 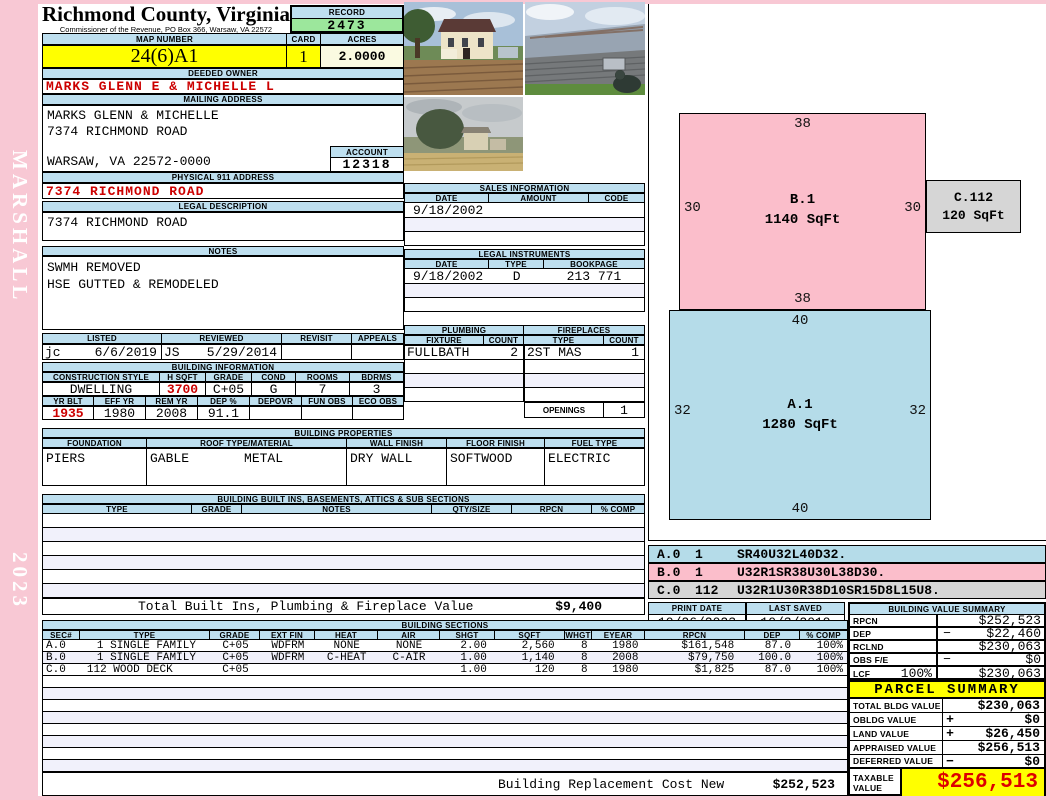 I want to click on sidebar-year: 2023, so click(x=20, y=581).